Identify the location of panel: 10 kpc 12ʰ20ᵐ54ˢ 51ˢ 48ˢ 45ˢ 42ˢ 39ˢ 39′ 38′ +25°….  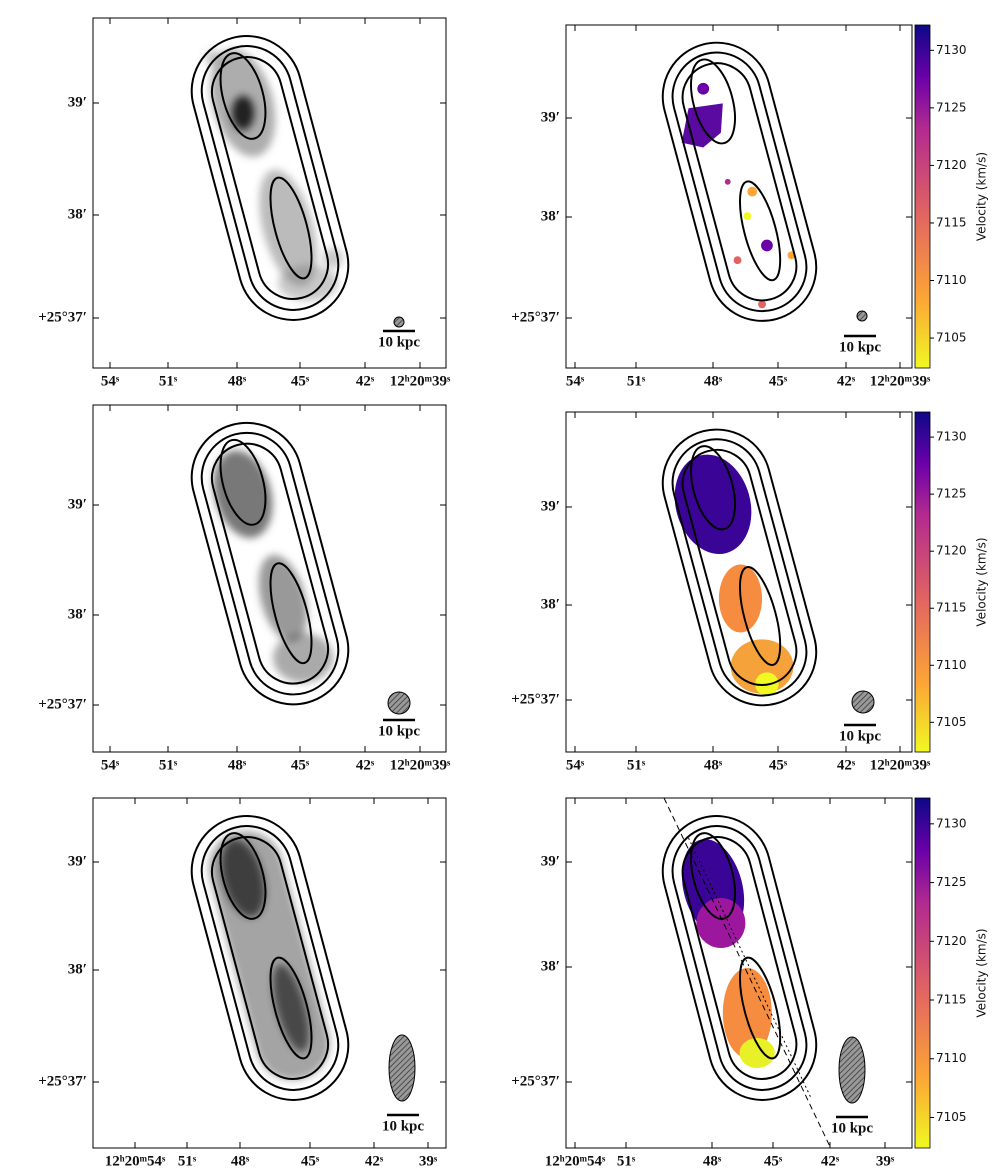
(242, 983).